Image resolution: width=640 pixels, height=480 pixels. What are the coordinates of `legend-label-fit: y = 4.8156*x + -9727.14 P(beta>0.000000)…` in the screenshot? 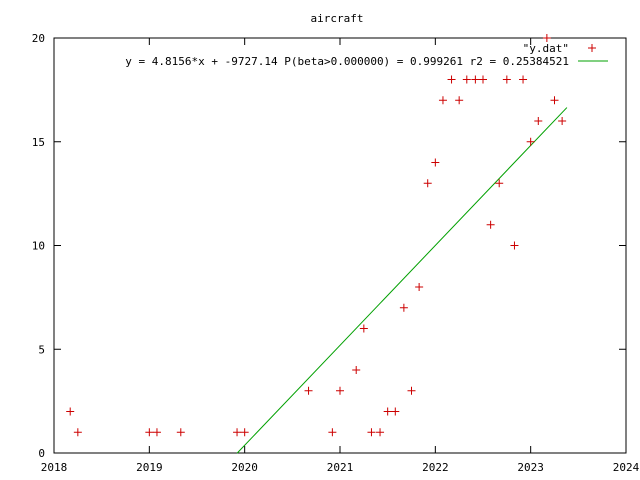 It's located at (347, 61).